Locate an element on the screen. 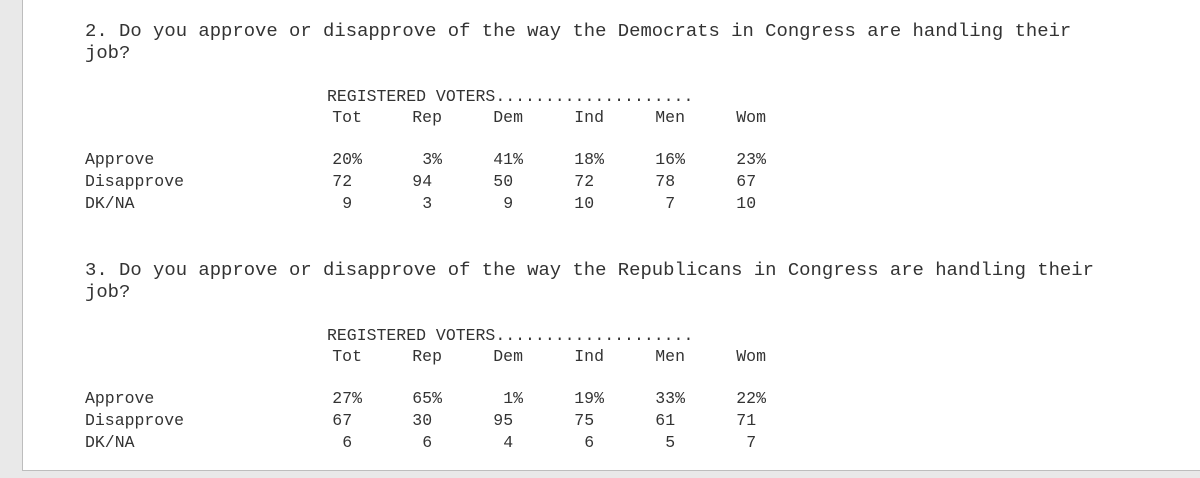 This screenshot has height=478, width=1200. table-cell: 4 is located at coordinates (508, 442).